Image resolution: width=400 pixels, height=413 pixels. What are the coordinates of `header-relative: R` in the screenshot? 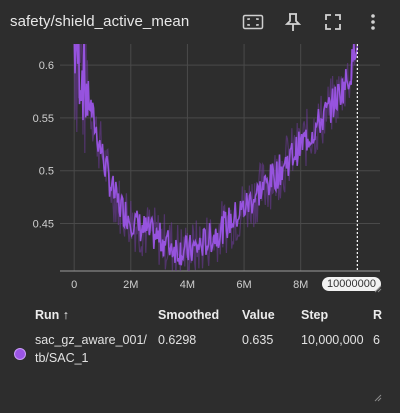 It's located at (378, 315).